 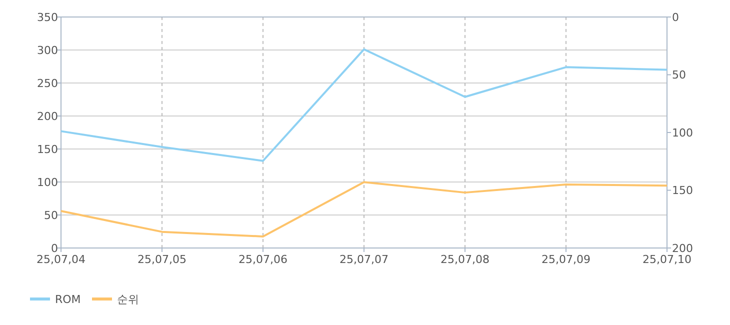 I want to click on y-tick-label: 0, so click(x=54, y=248).